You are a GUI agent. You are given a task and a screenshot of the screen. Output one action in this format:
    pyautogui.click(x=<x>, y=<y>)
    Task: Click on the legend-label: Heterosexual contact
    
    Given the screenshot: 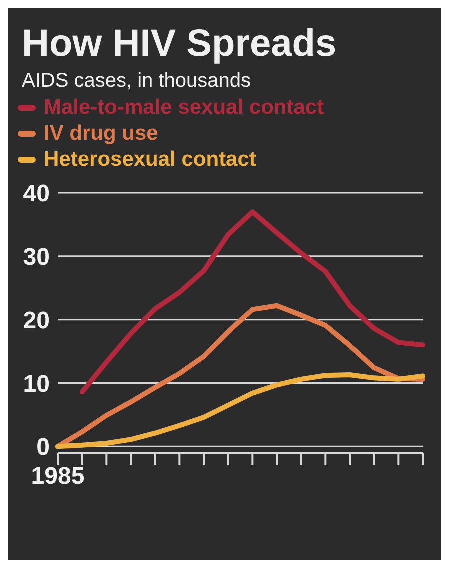 What is the action you would take?
    pyautogui.click(x=150, y=160)
    